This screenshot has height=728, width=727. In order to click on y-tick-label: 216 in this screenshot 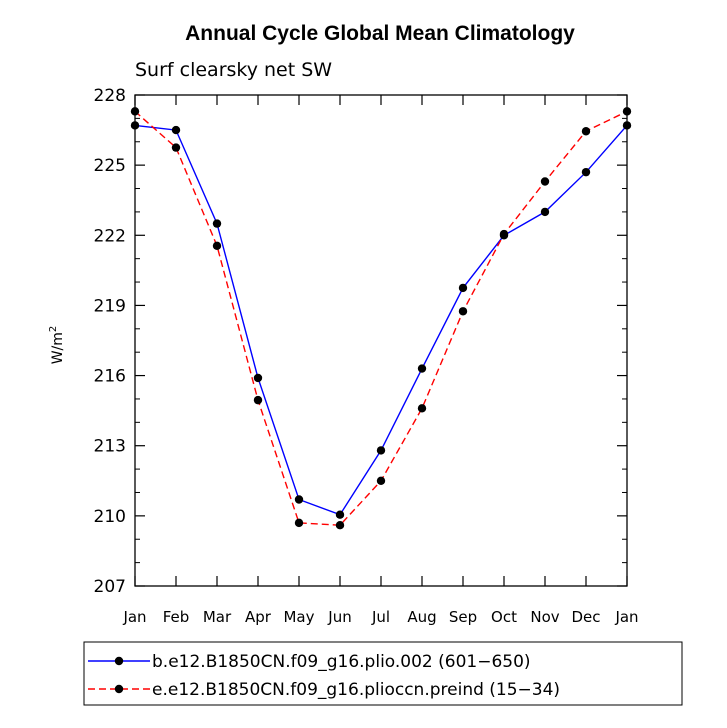, I will do `click(110, 377)`.